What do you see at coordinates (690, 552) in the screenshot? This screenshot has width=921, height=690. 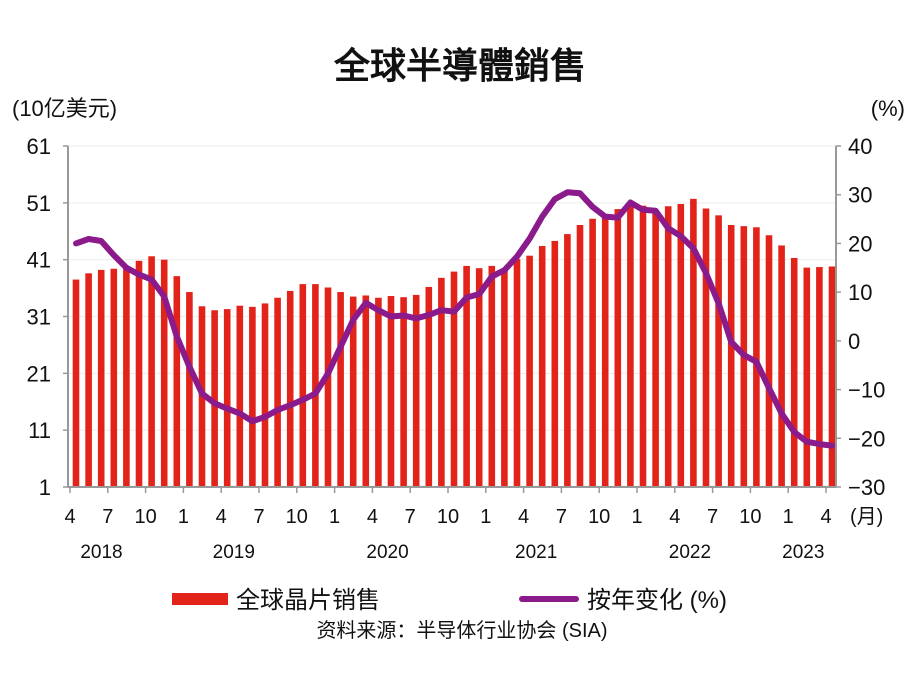 I see `year-label: 2022` at bounding box center [690, 552].